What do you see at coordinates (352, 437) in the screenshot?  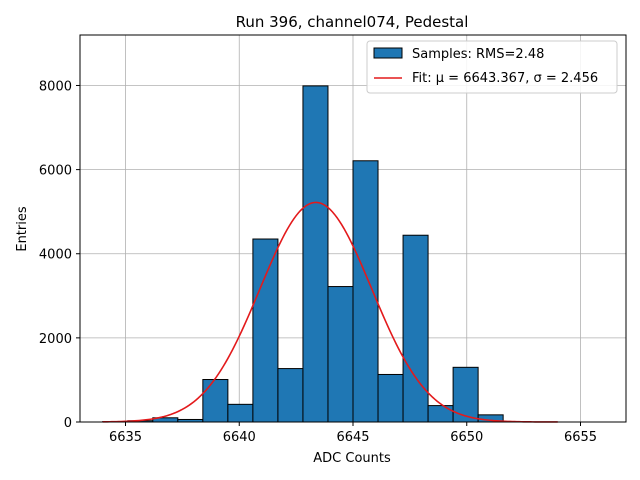 I see `x-tick-label: 6645` at bounding box center [352, 437].